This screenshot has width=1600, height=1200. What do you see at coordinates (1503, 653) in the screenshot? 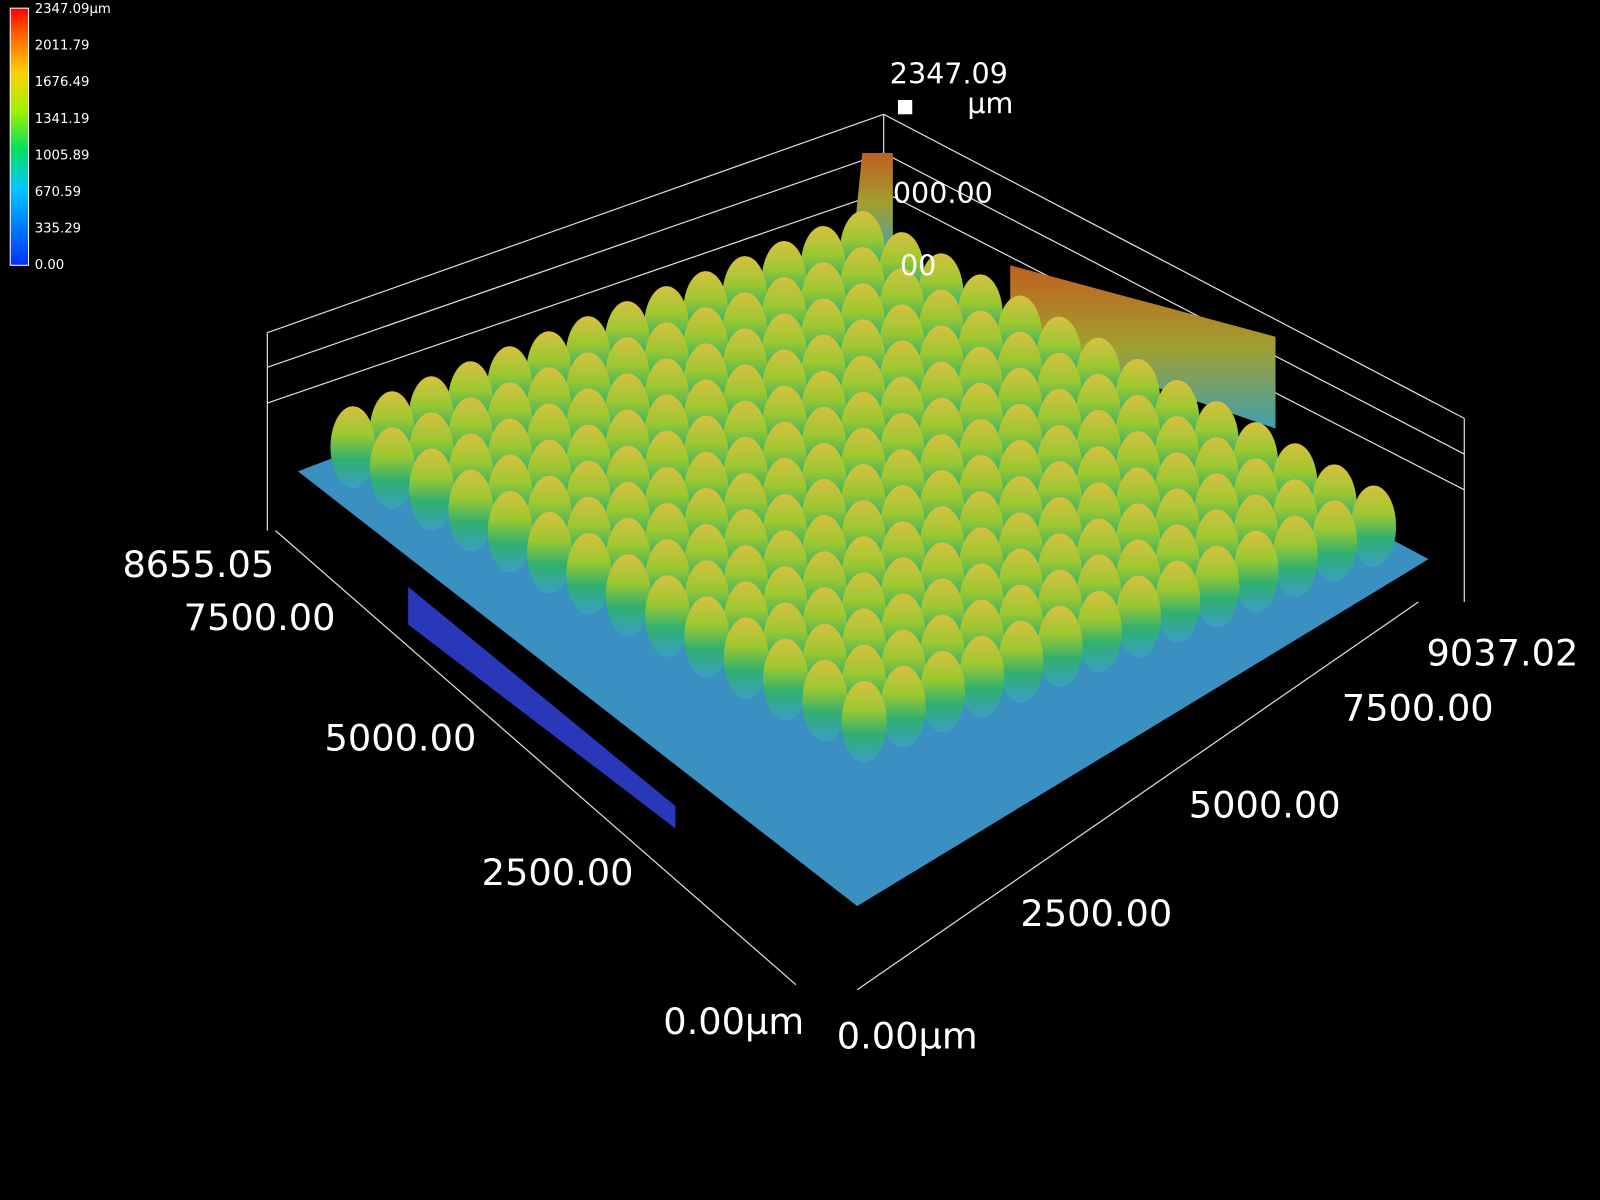
I see `x-tick-label: 9037.02` at bounding box center [1503, 653].